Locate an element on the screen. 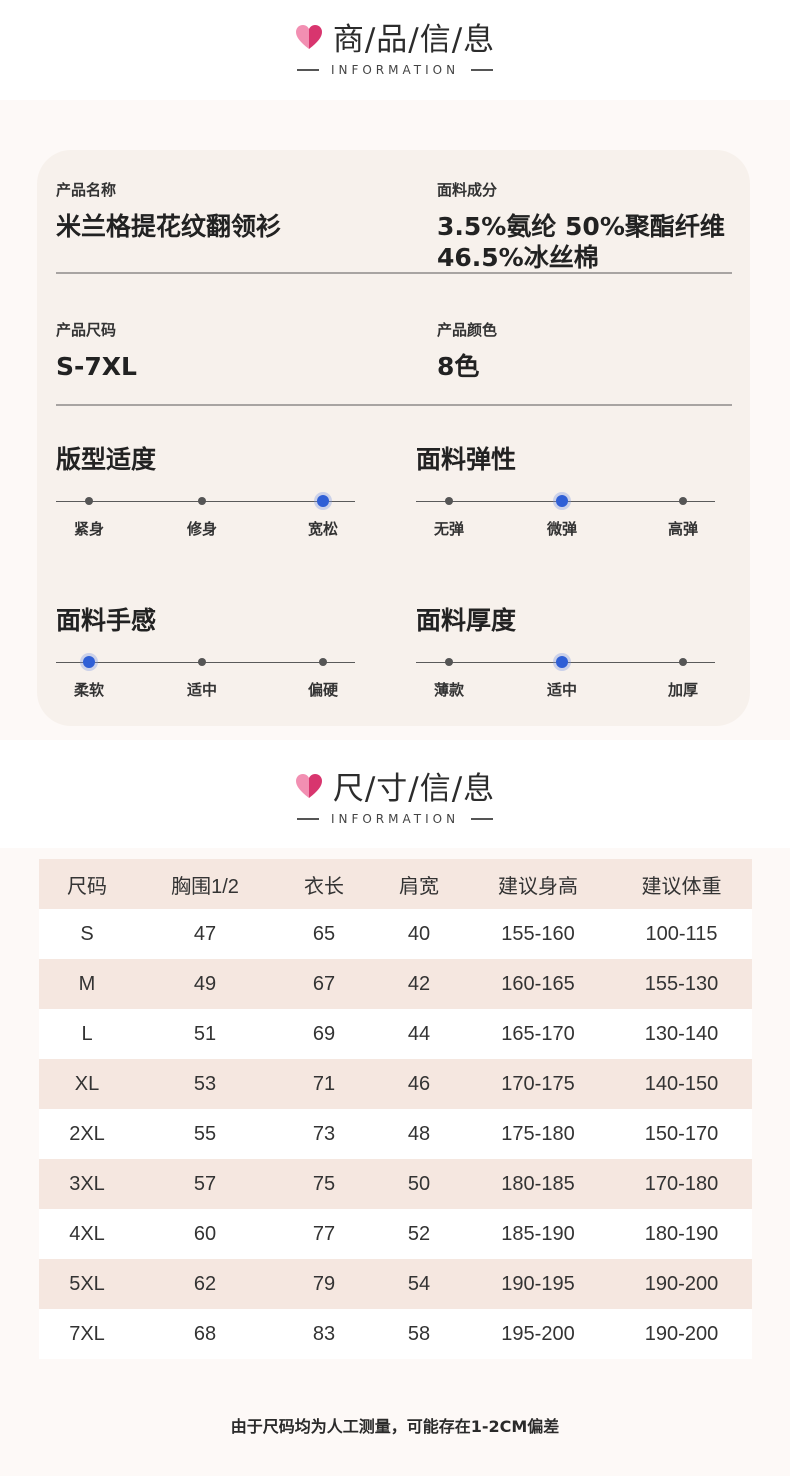  table-cell: 2XL is located at coordinates (87, 1133).